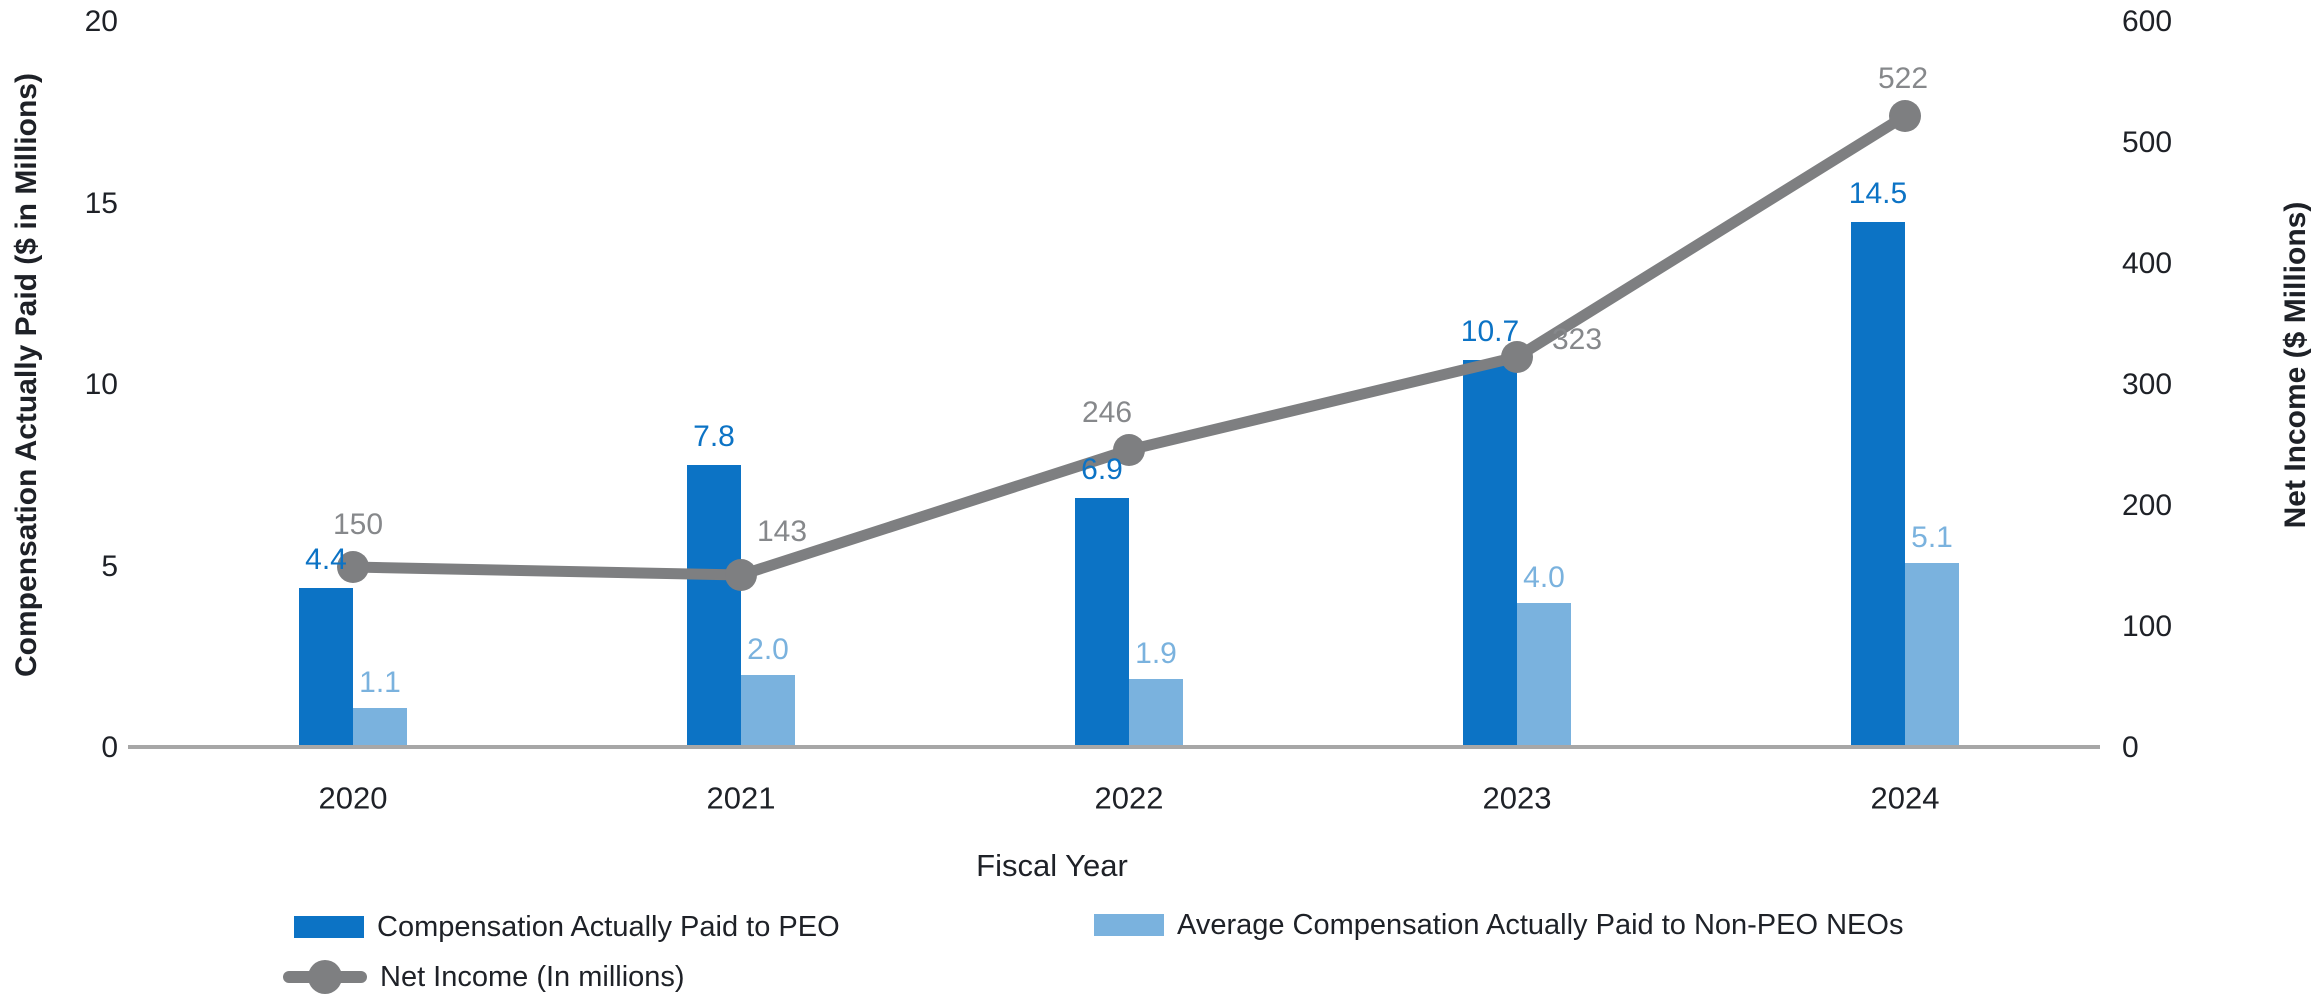 The width and height of the screenshot is (2324, 1004). What do you see at coordinates (1107, 412) in the screenshot?
I see `net-income-value-2022: 246` at bounding box center [1107, 412].